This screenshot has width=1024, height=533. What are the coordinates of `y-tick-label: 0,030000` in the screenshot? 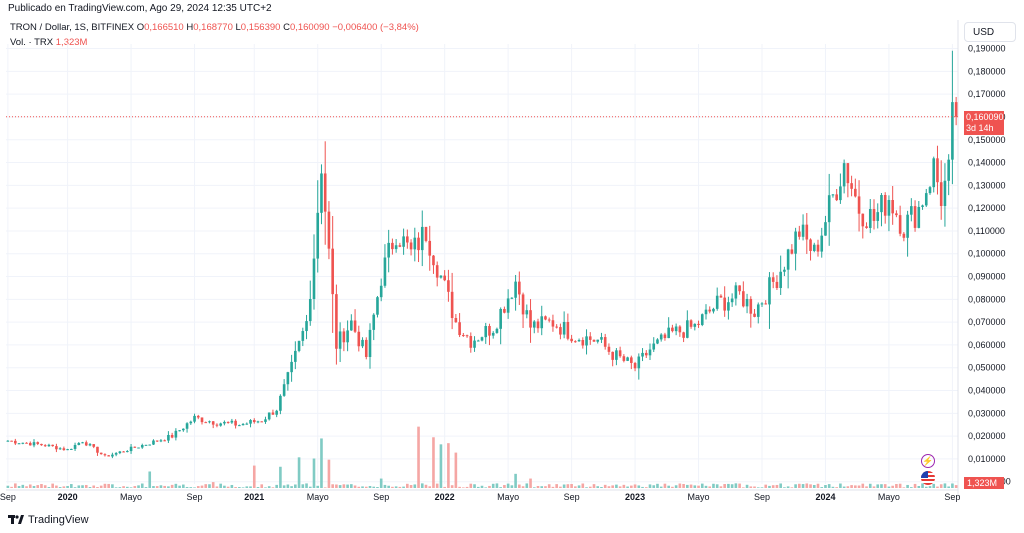 It's located at (987, 413).